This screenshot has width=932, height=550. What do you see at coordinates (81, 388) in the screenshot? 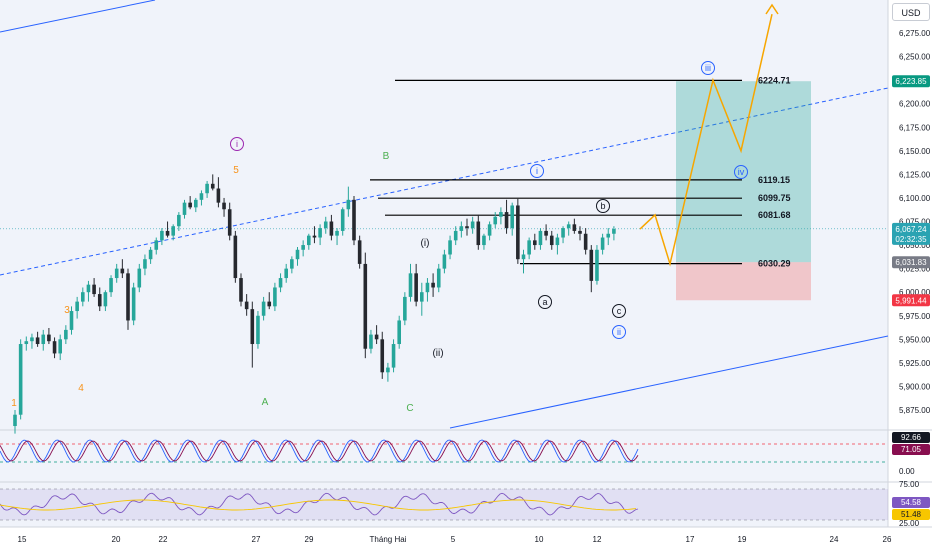
I see `wave-label: 4` at bounding box center [81, 388].